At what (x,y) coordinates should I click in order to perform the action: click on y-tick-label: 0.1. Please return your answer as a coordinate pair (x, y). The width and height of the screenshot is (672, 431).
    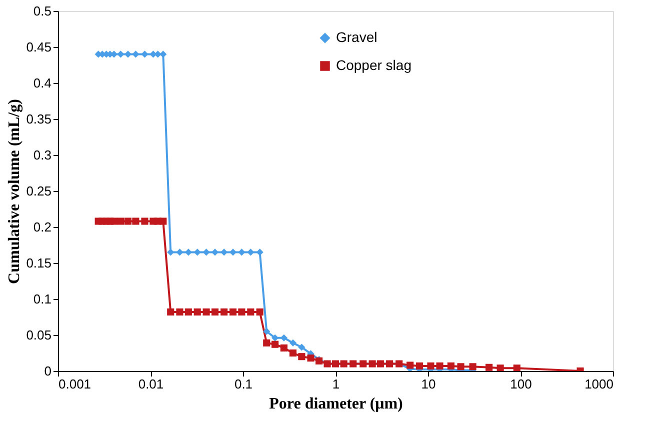
    Looking at the image, I should click on (42, 299).